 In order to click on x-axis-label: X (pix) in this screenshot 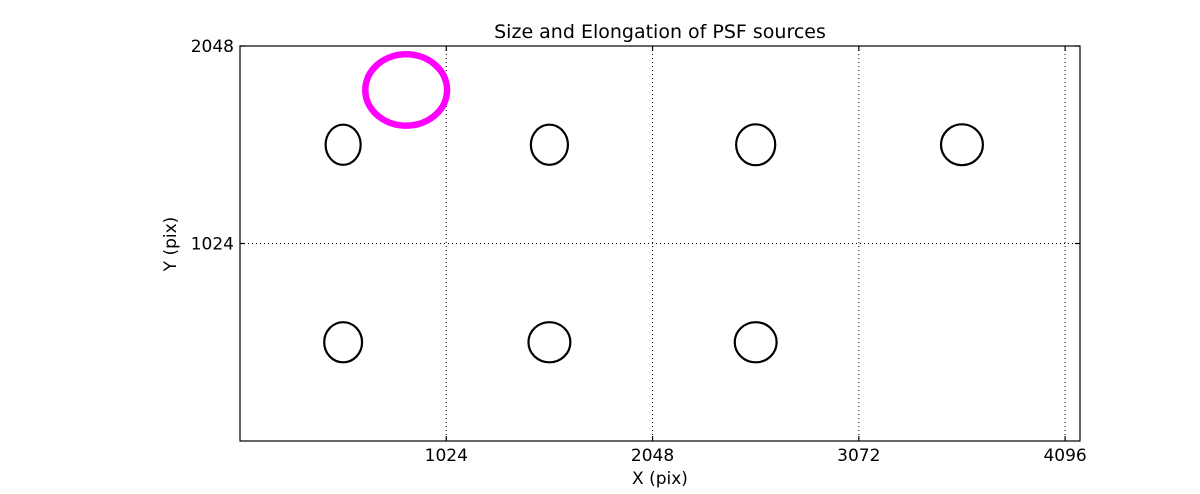, I will do `click(660, 479)`.